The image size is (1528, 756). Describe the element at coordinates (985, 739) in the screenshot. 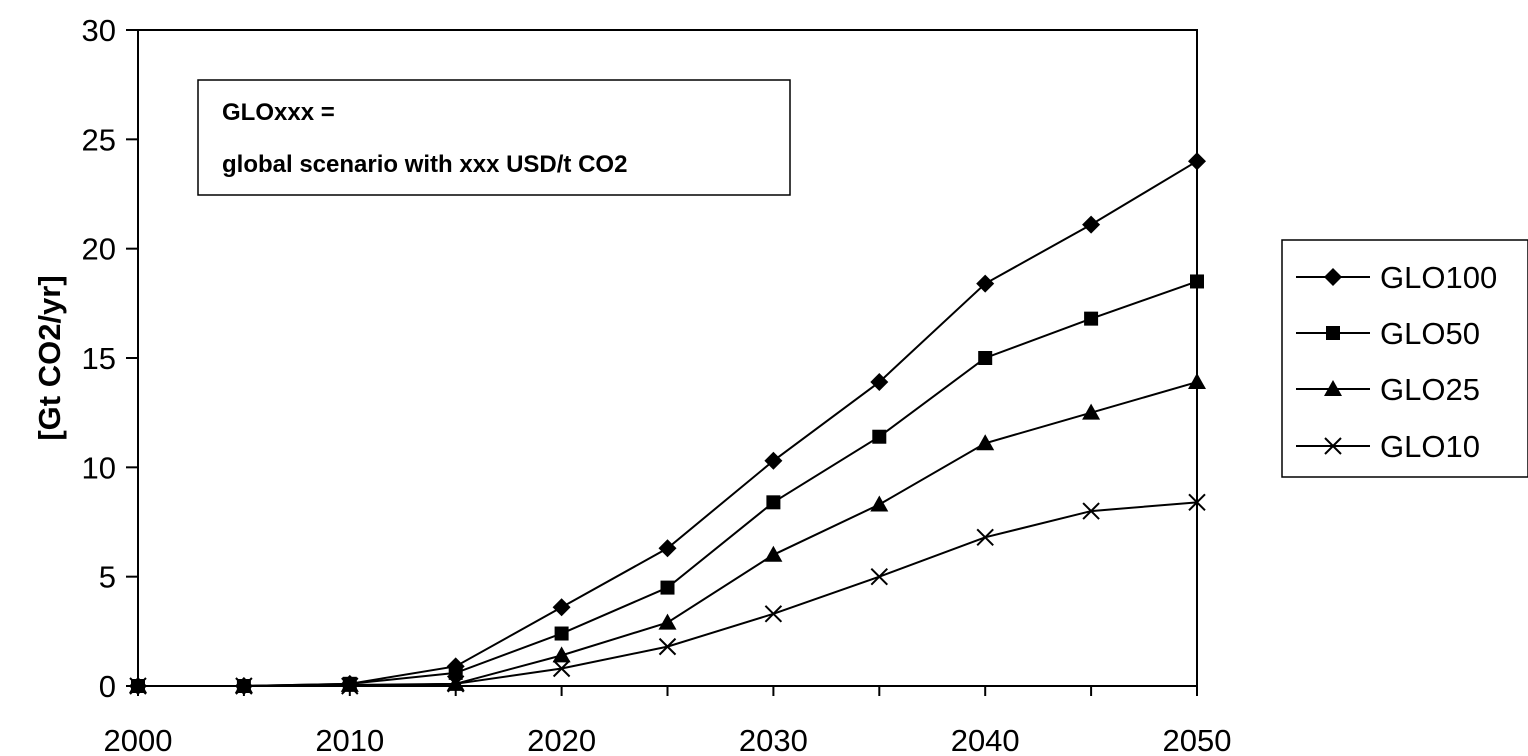

I see `x-tick-label: 2040` at that location.